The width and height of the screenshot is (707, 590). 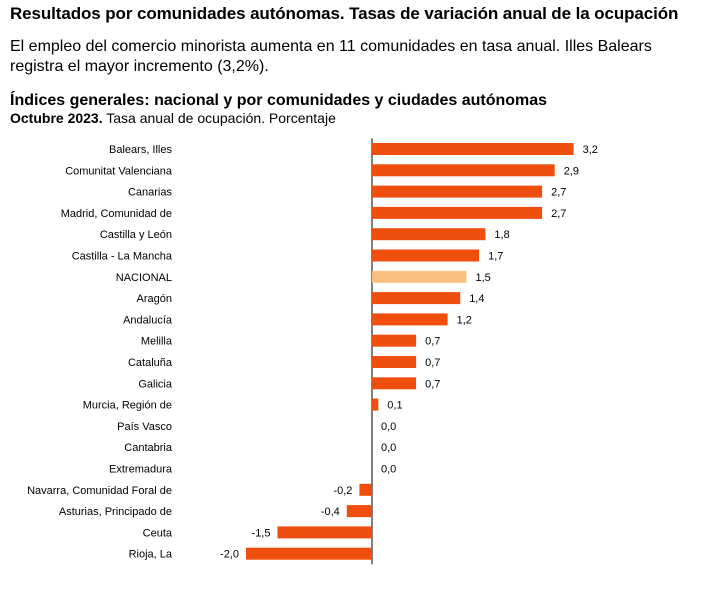 I want to click on category-label: Asturias, Principado de, so click(x=115, y=512).